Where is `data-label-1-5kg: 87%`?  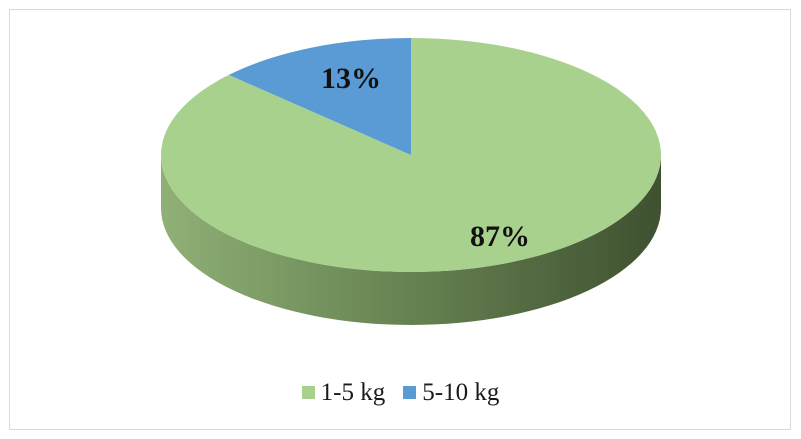
data-label-1-5kg: 87% is located at coordinates (500, 236).